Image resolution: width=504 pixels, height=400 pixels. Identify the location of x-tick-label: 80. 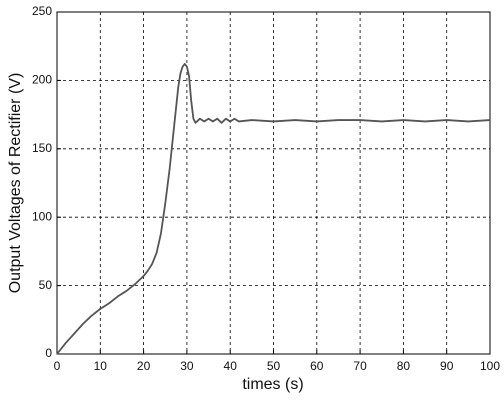
(404, 366).